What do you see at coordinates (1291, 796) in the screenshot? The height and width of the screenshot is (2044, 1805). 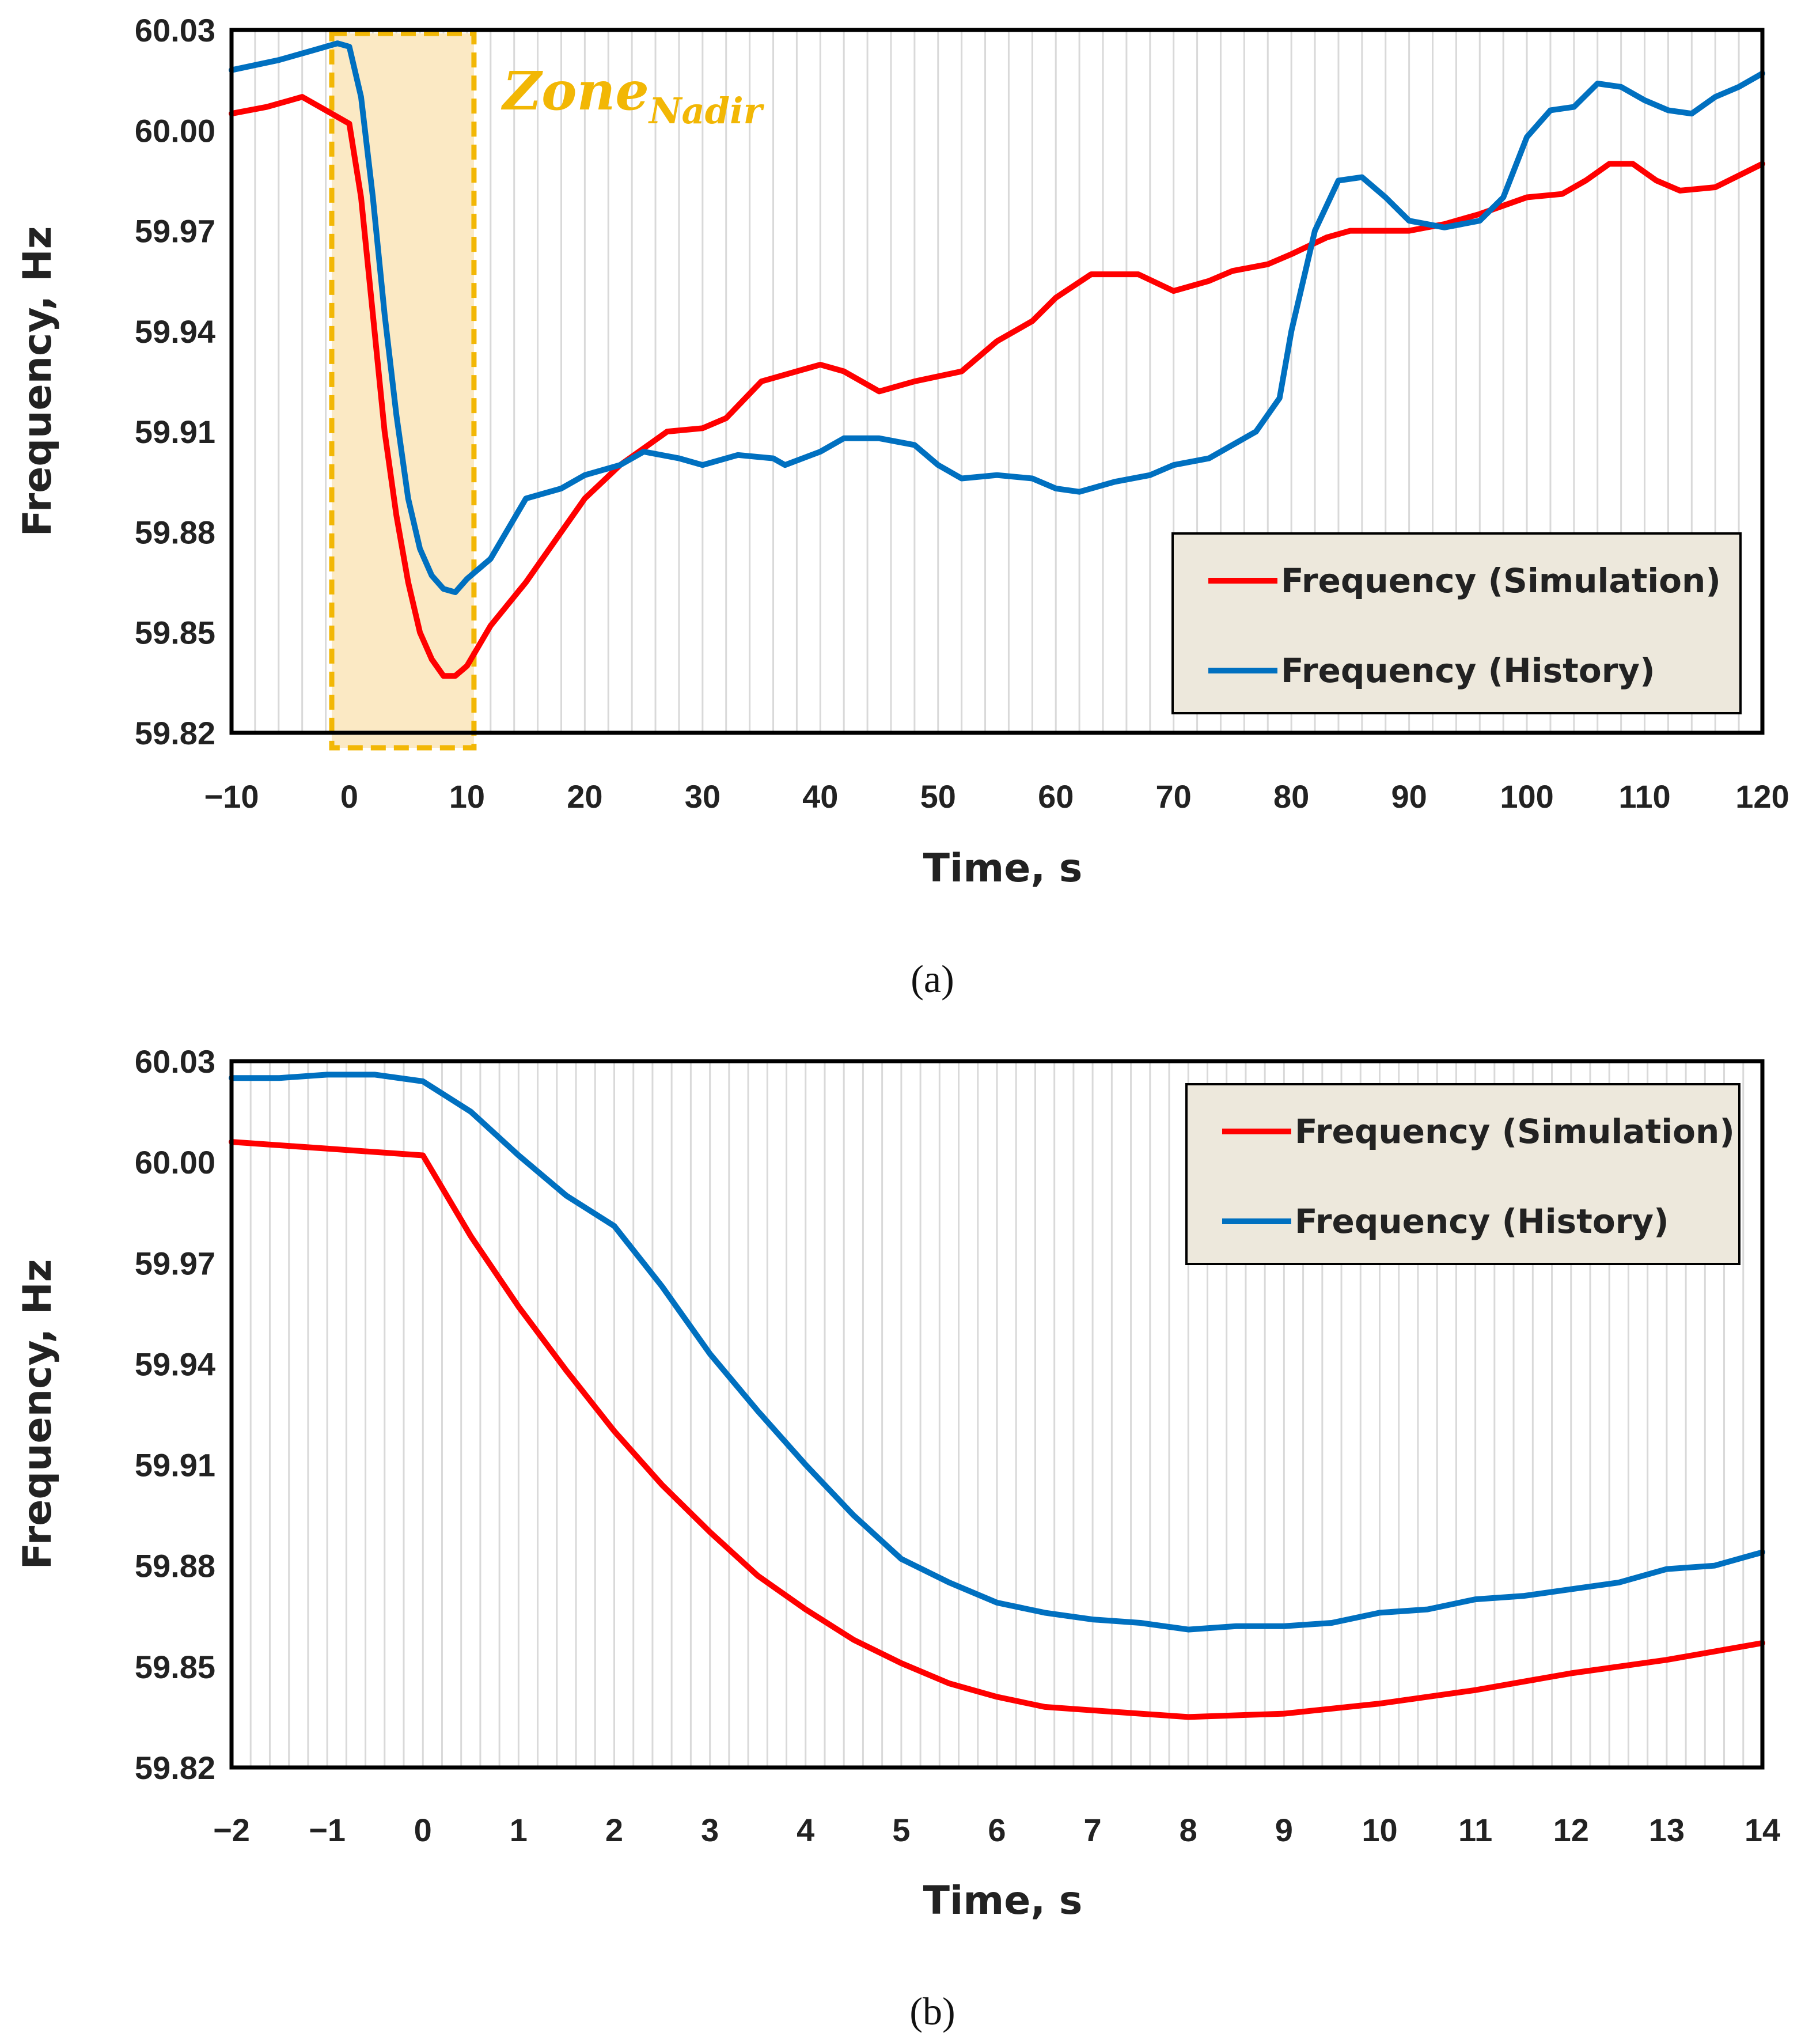 I see `x-tick-label: 80` at bounding box center [1291, 796].